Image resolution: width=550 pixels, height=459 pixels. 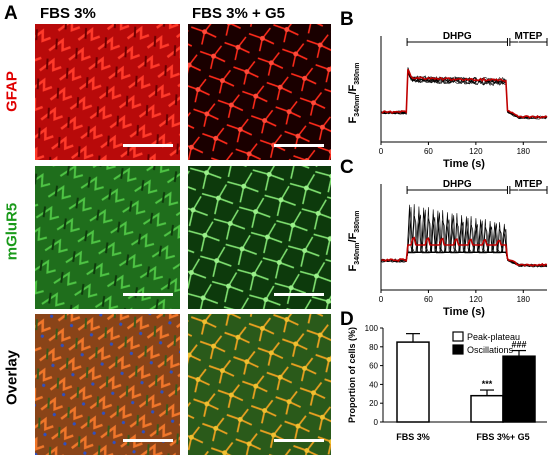 What do you see at coordinates (347, 19) in the screenshot?
I see `panel-letter-b: B` at bounding box center [347, 19].